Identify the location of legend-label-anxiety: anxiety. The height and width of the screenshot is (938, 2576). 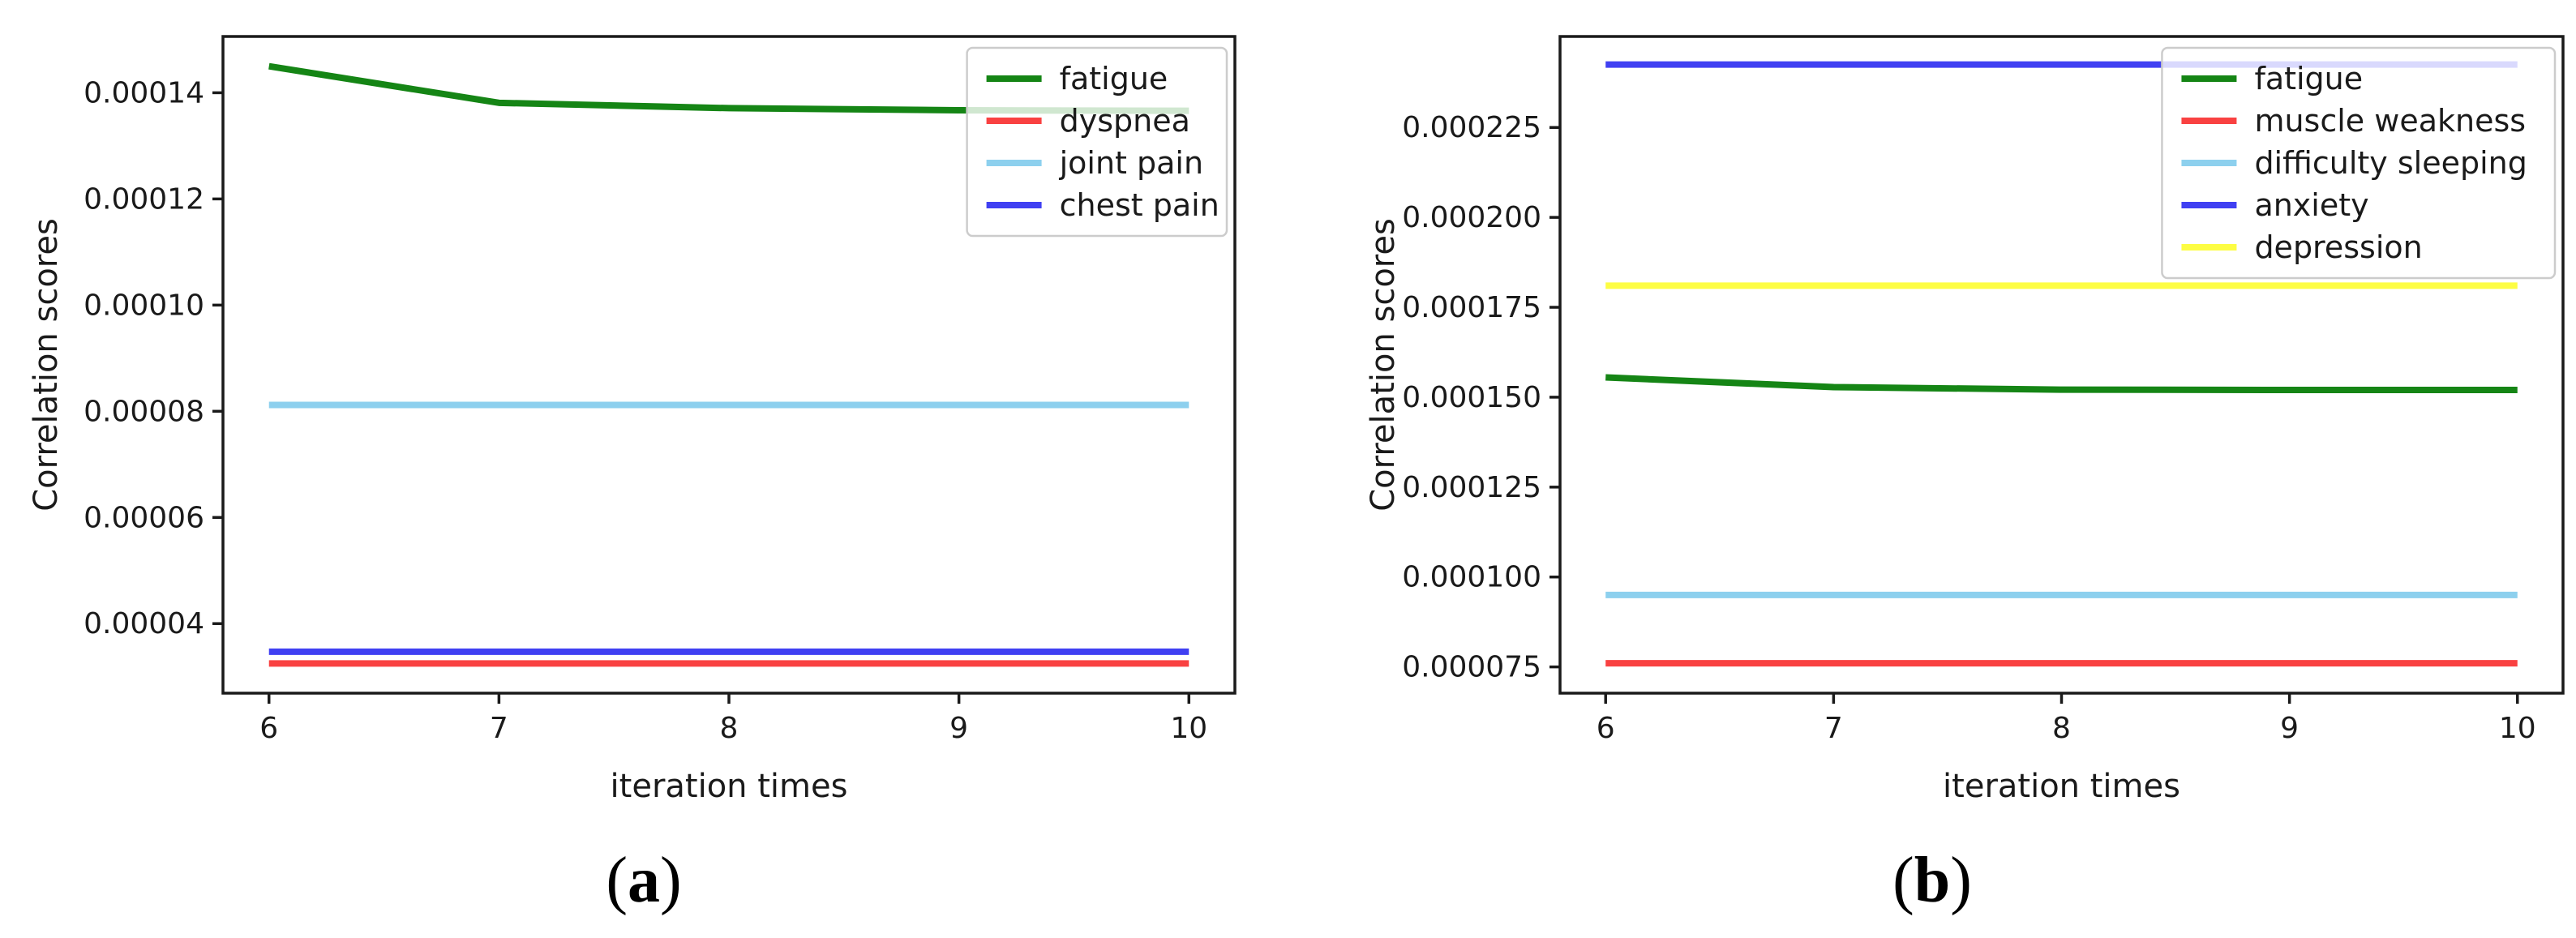
(2311, 205).